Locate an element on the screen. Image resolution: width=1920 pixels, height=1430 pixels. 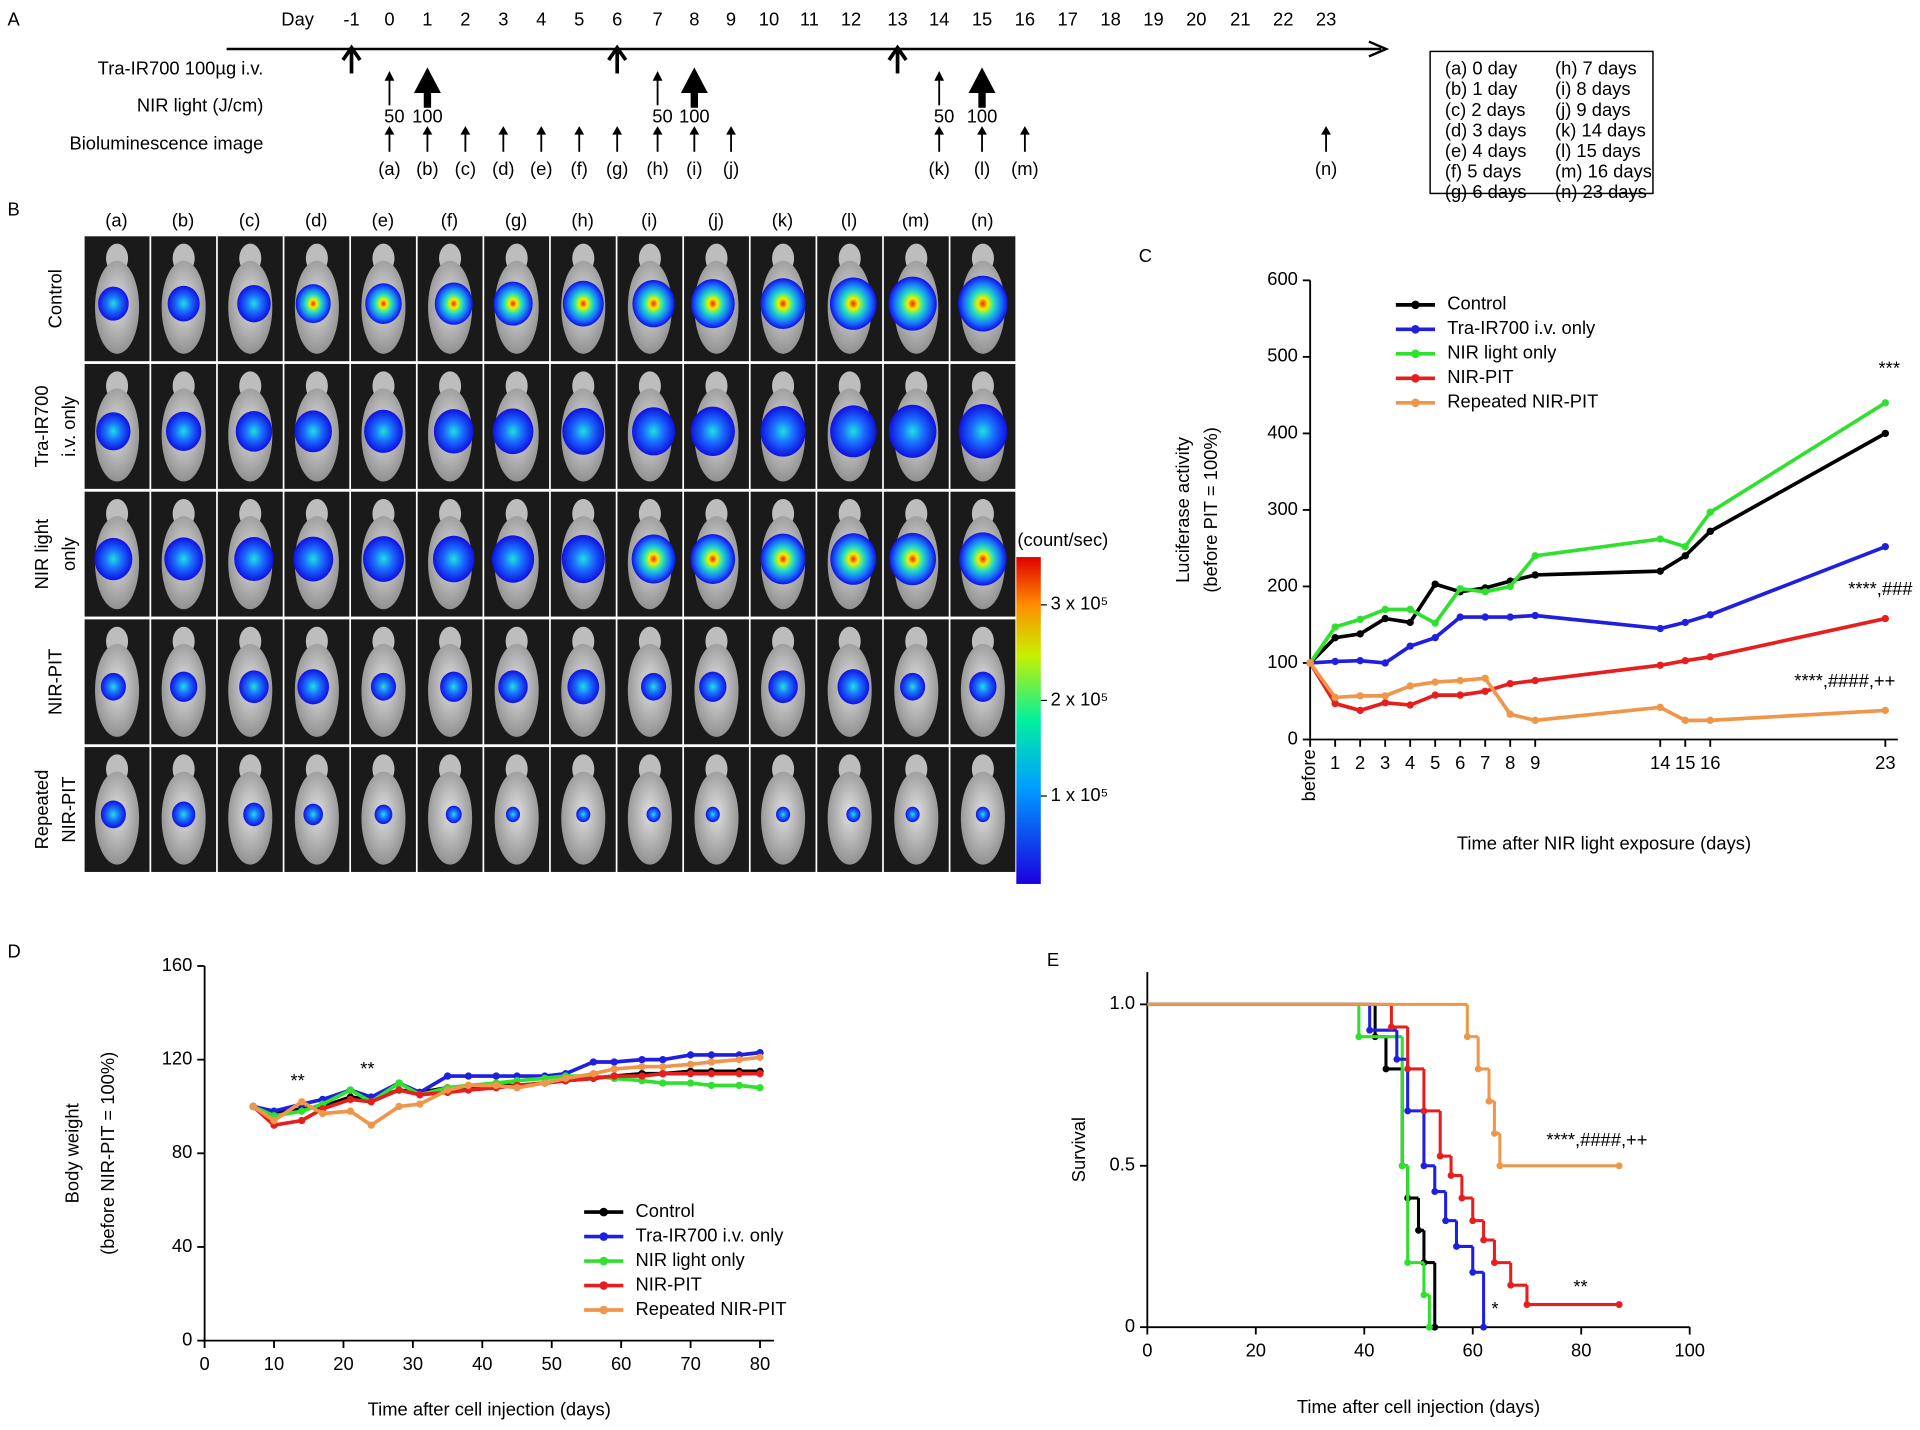
x-tick-label: 0 is located at coordinates (1147, 1349).